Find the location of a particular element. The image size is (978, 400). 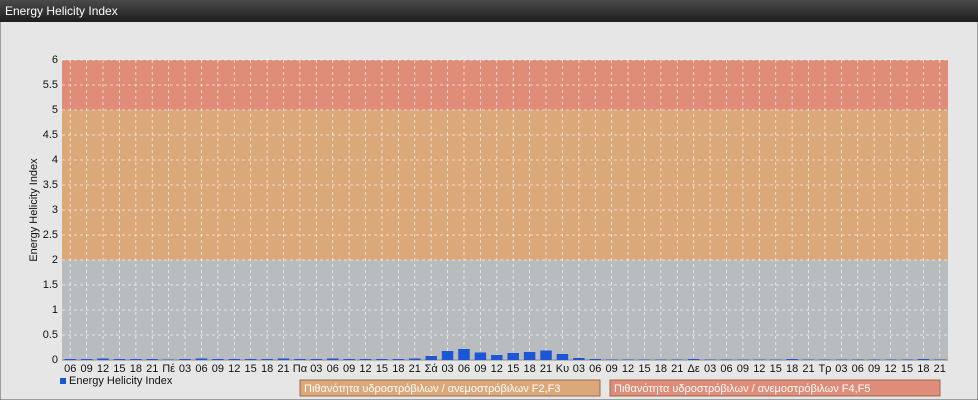

x-tick-label: Δε is located at coordinates (694, 369).